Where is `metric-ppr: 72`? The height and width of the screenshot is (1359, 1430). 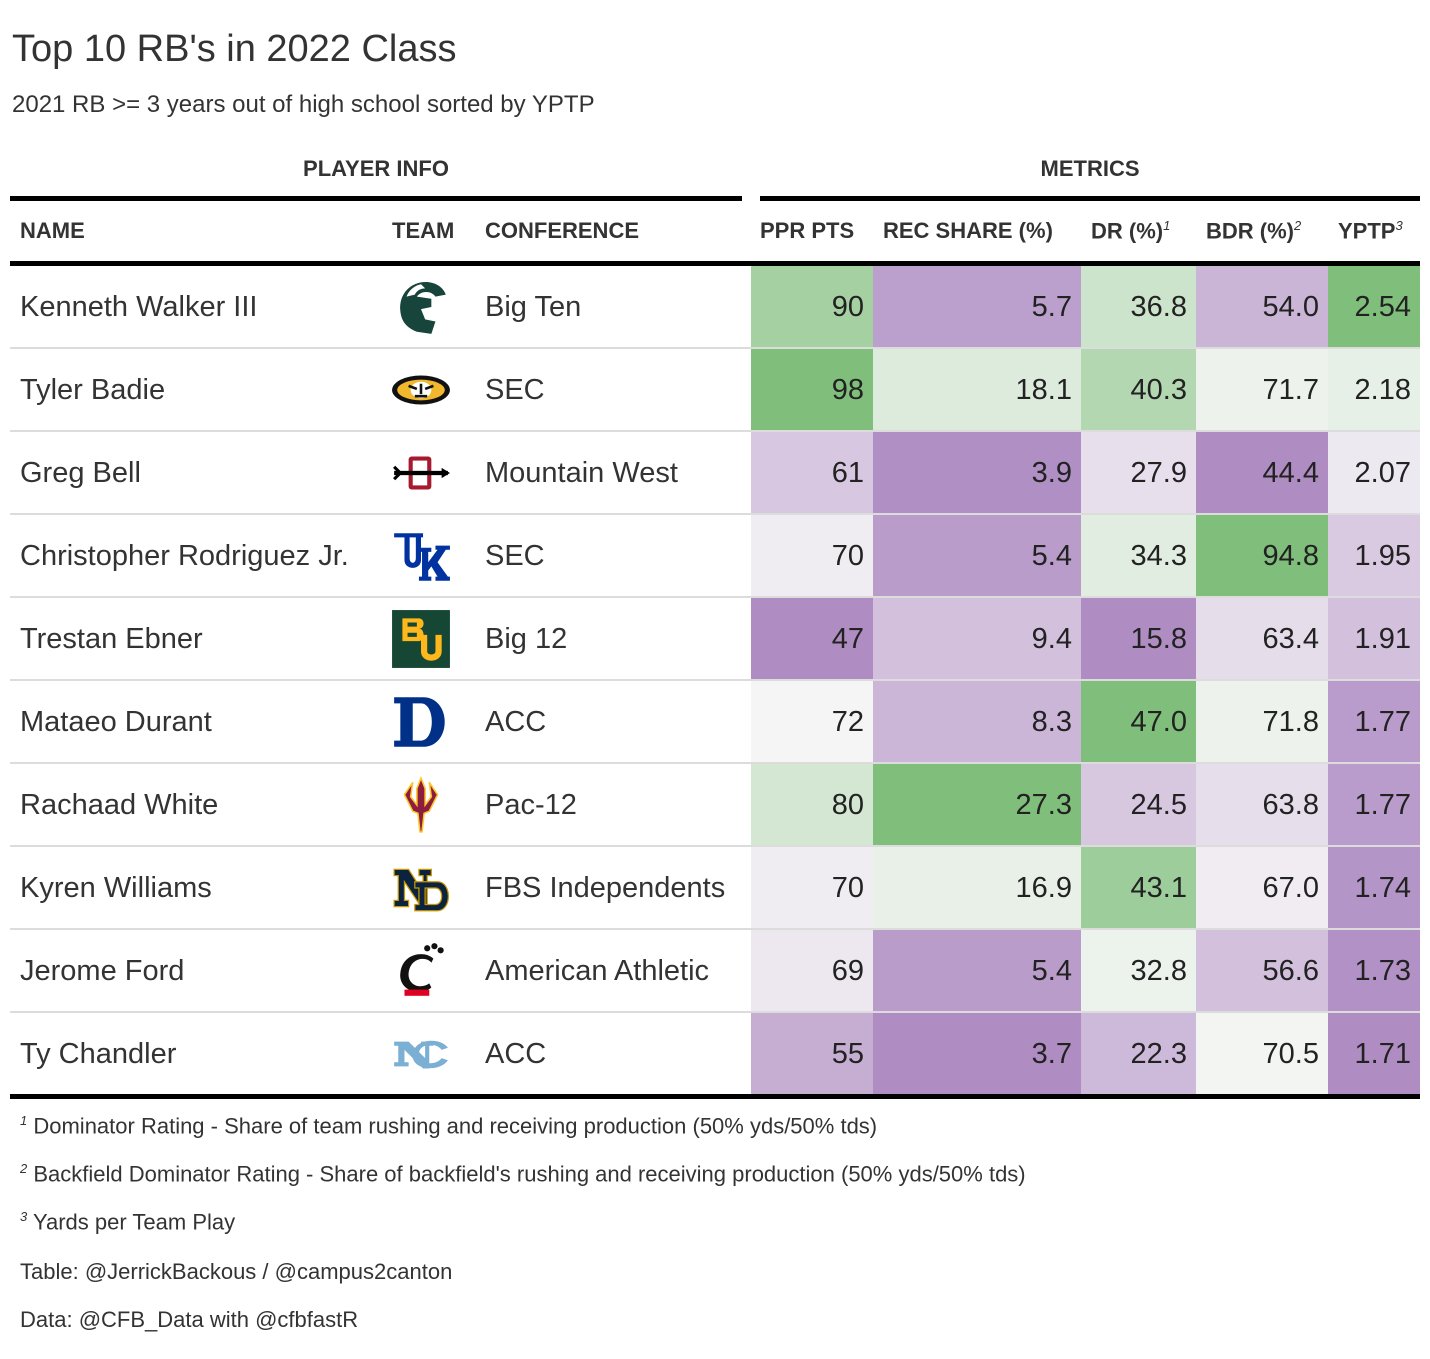
metric-ppr: 72 is located at coordinates (812, 722).